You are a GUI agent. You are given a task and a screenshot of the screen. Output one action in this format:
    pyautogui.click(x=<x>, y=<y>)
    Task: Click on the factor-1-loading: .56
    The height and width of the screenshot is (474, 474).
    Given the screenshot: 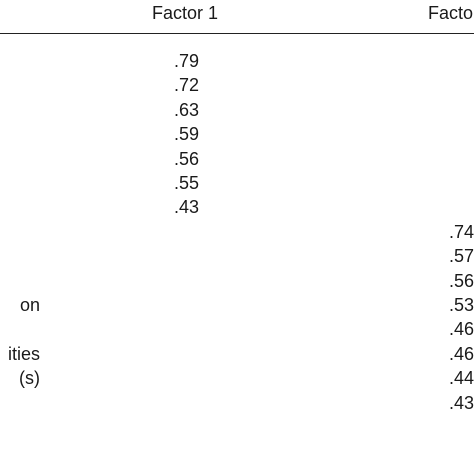 What is the action you would take?
    pyautogui.click(x=187, y=158)
    